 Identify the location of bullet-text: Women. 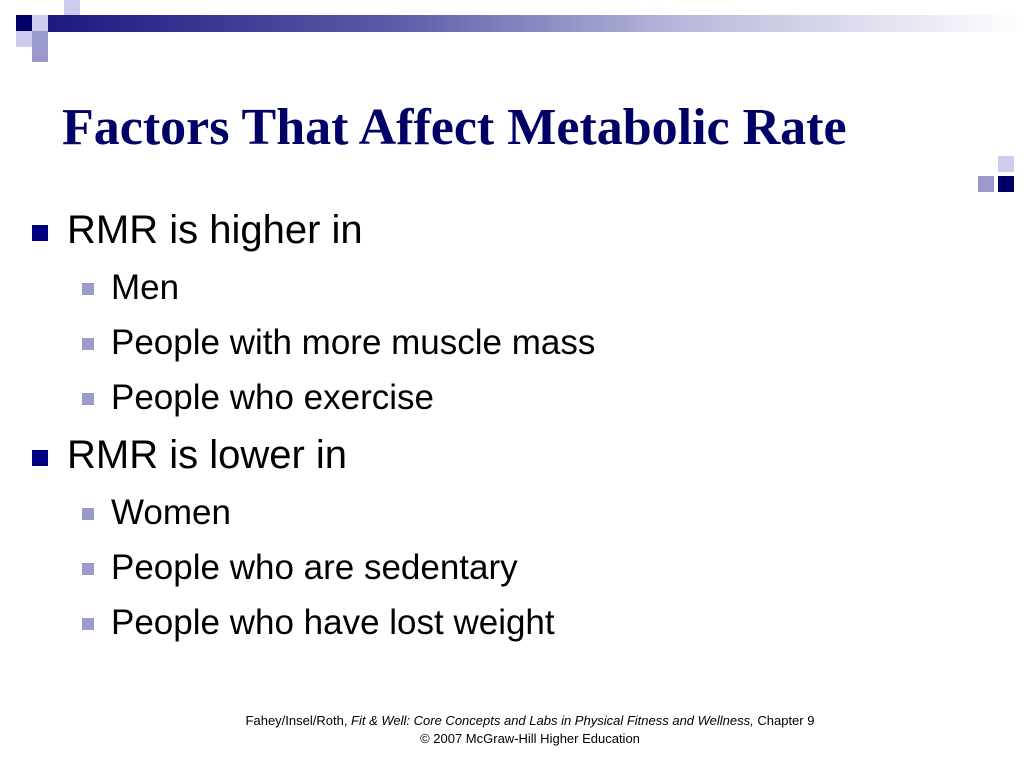
(171, 512).